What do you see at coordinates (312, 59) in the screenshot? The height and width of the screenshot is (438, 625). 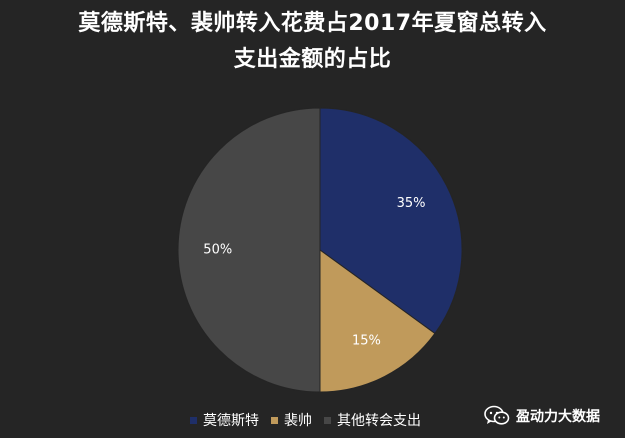 I see `chart-title-line2: 支出金额的占比` at bounding box center [312, 59].